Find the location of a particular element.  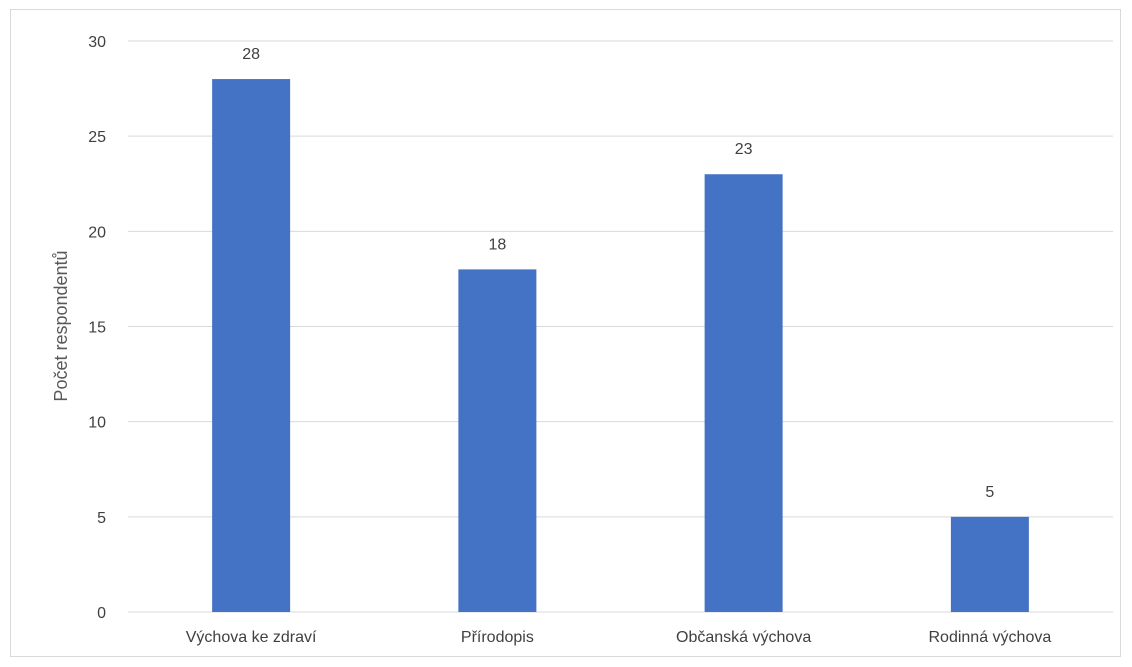

data-label: 28 is located at coordinates (251, 54).